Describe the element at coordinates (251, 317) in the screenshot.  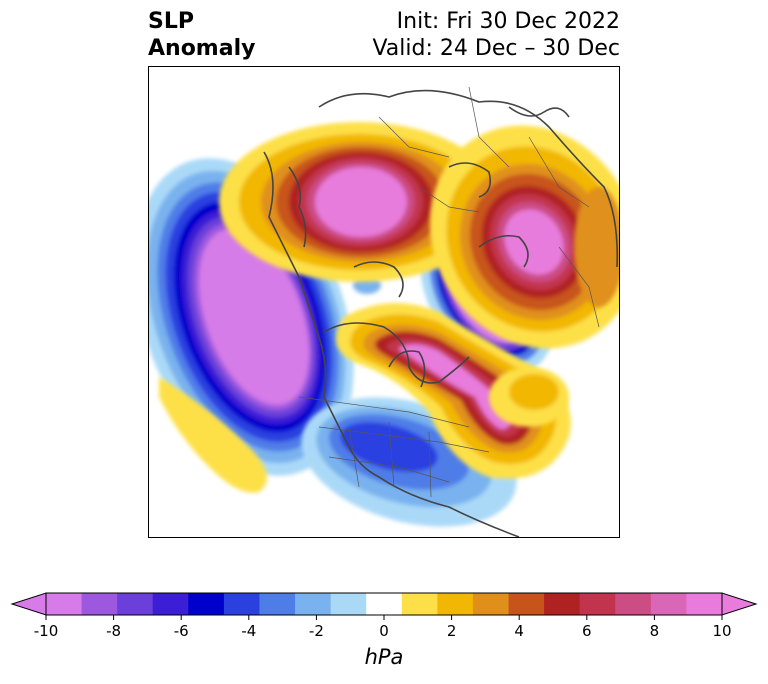
I see `pacific-low` at that location.